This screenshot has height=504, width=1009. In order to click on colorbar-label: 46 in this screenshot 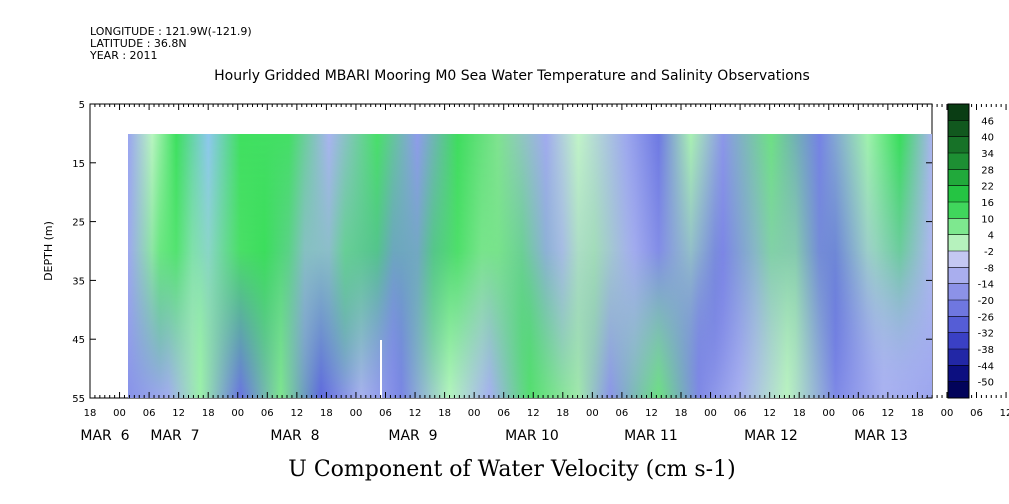, I will do `click(987, 121)`.